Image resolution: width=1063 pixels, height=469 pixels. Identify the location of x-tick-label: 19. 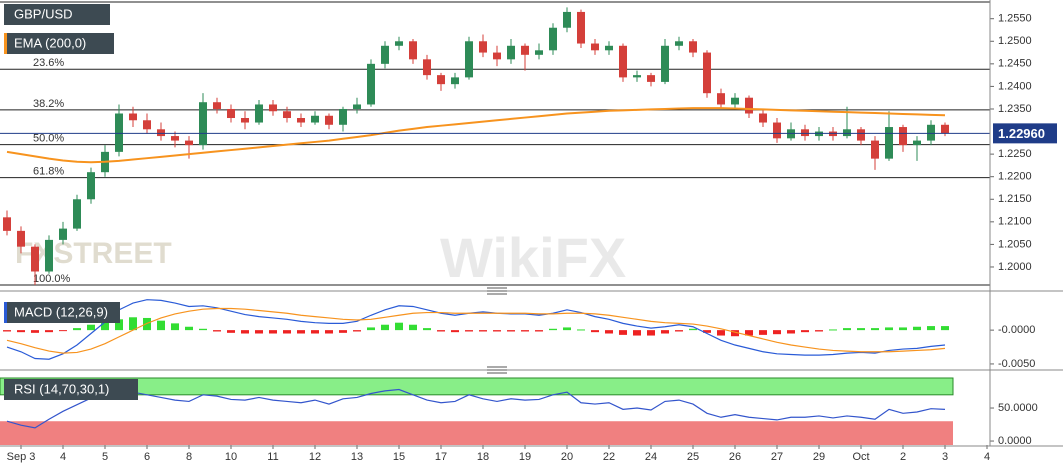
(525, 457).